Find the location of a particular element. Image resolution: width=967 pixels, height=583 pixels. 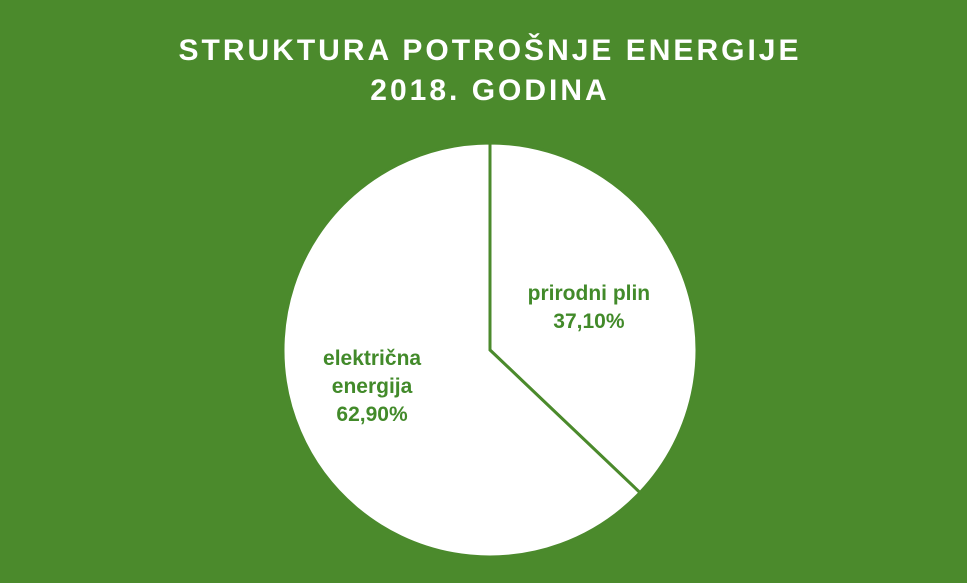

slice-value-label: 62,90% is located at coordinates (372, 414).